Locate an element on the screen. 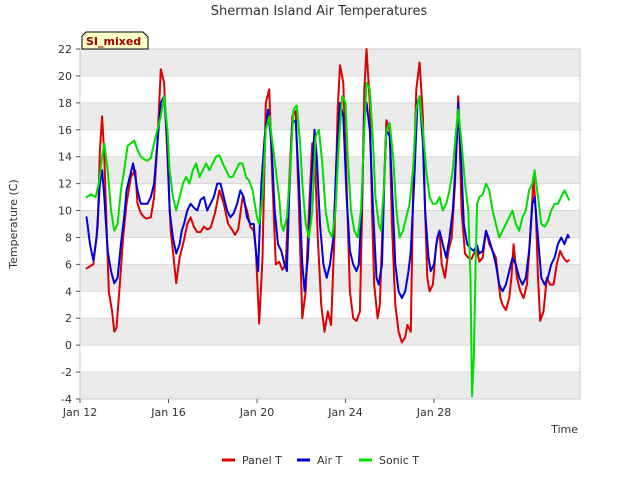 This screenshot has height=480, width=640. y-tick-label: 6 is located at coordinates (68, 264).